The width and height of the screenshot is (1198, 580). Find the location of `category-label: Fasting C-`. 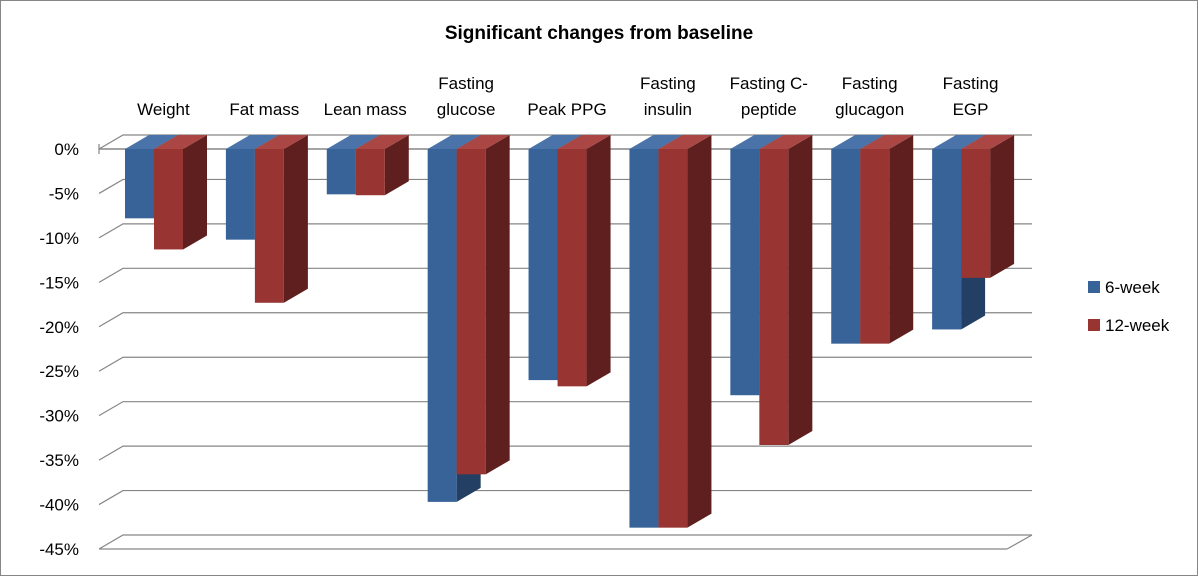

category-label: Fasting C- is located at coordinates (769, 83).